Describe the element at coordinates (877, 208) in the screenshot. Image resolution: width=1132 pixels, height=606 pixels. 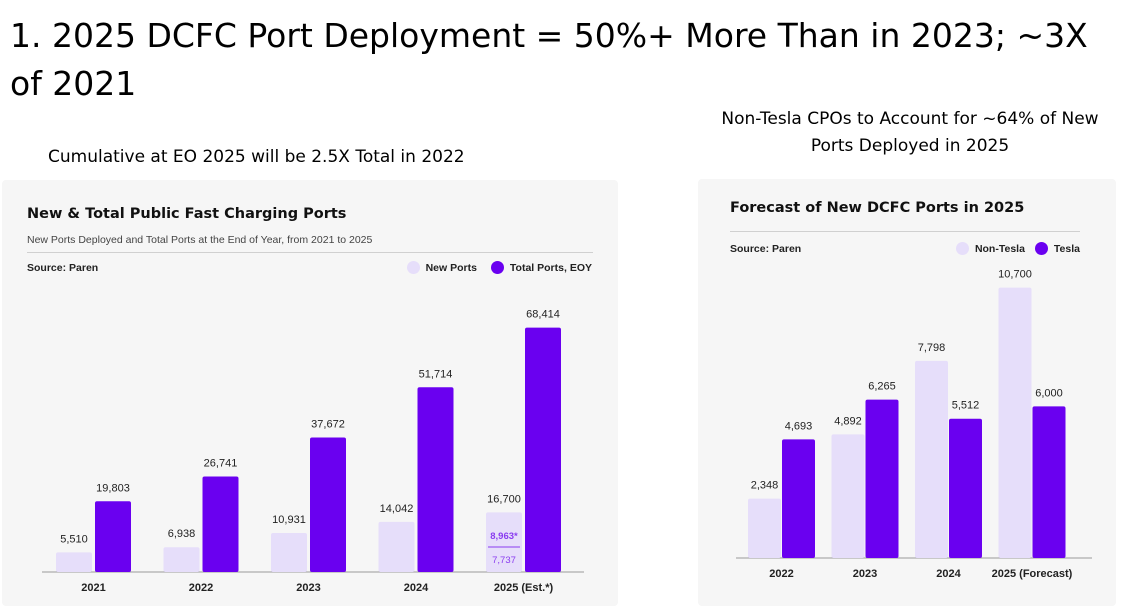
I see `chart-title: Forecast of New DCFC Ports in 2025` at that location.